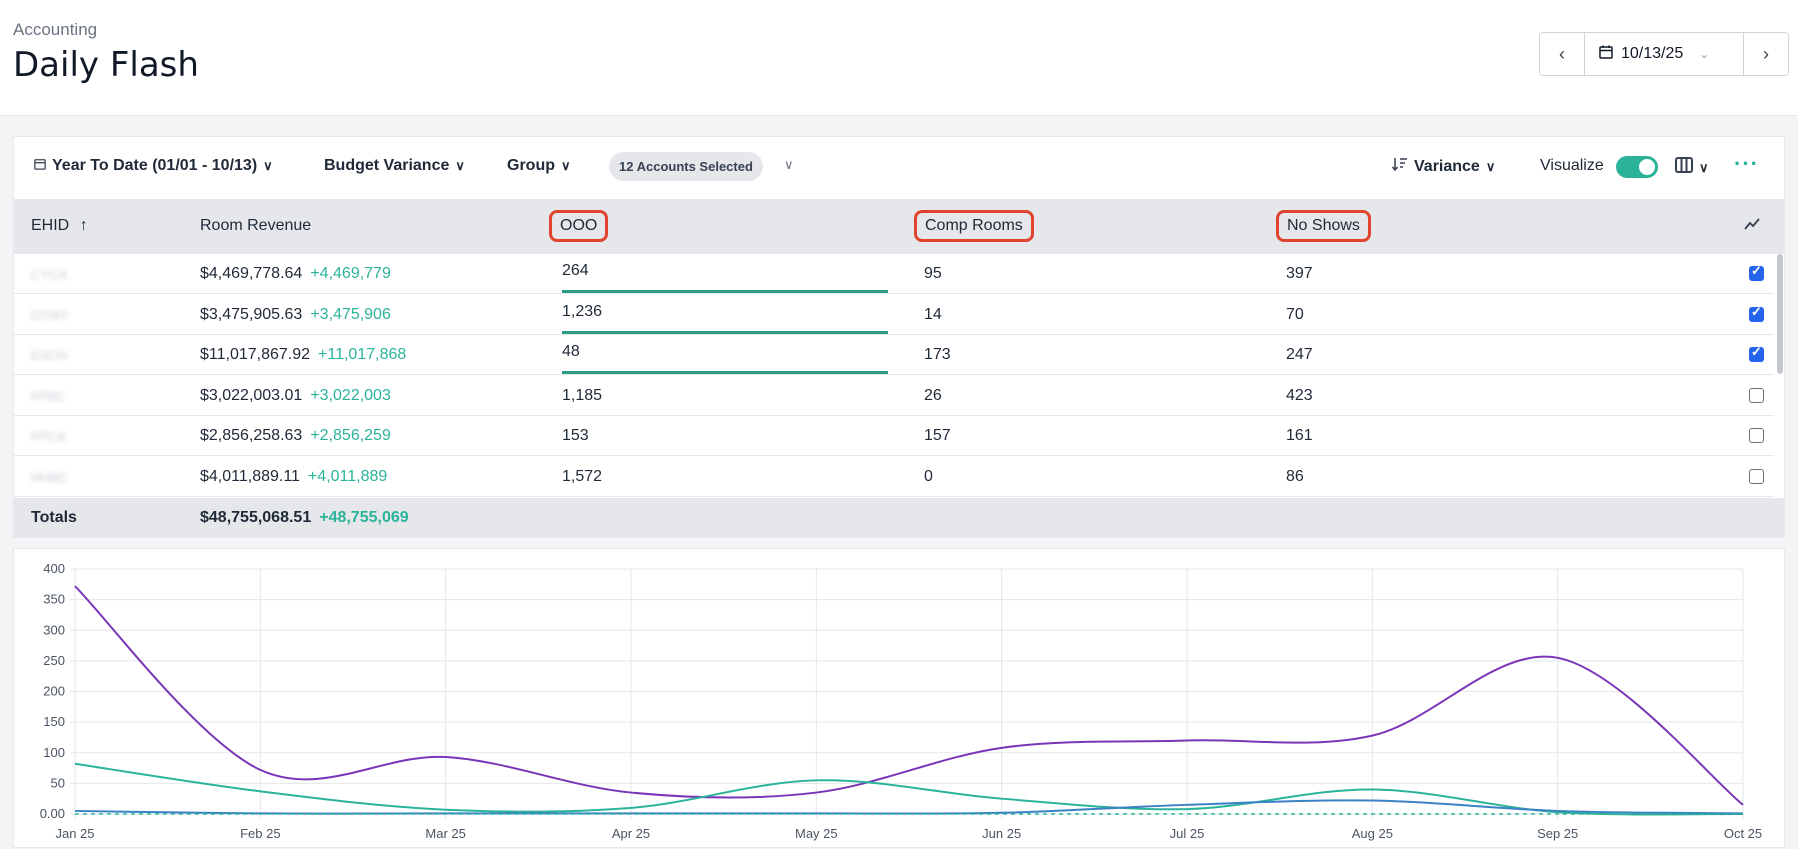 This screenshot has height=849, width=1798. I want to click on revenue-variance: +2,856,259, so click(350, 436).